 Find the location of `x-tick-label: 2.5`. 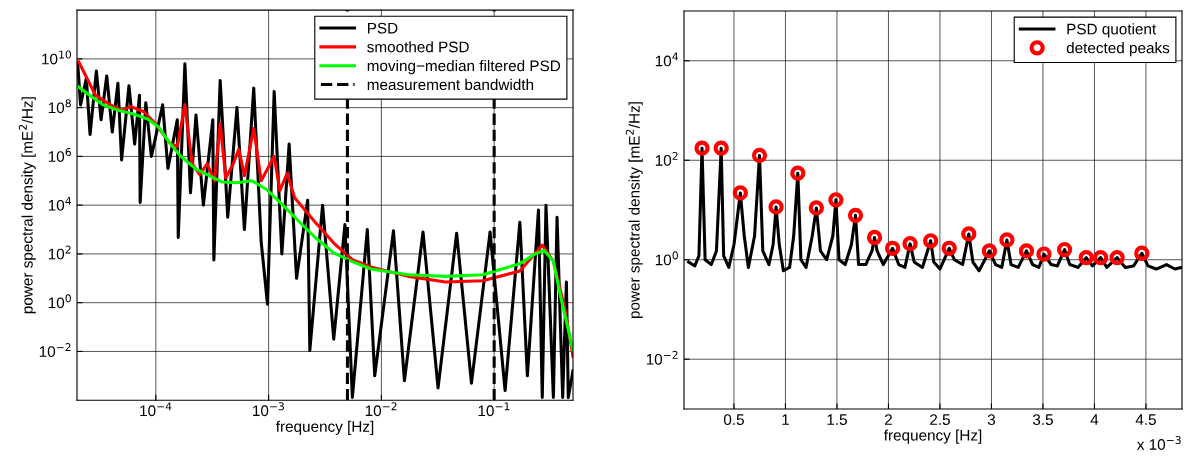

x-tick-label: 2.5 is located at coordinates (940, 420).